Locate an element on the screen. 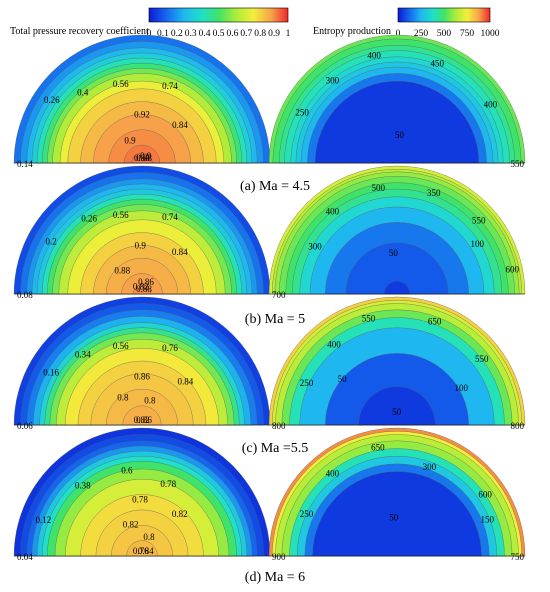 This screenshot has width=550, height=592. colorbar-tick-label: 0.8 is located at coordinates (260, 34).